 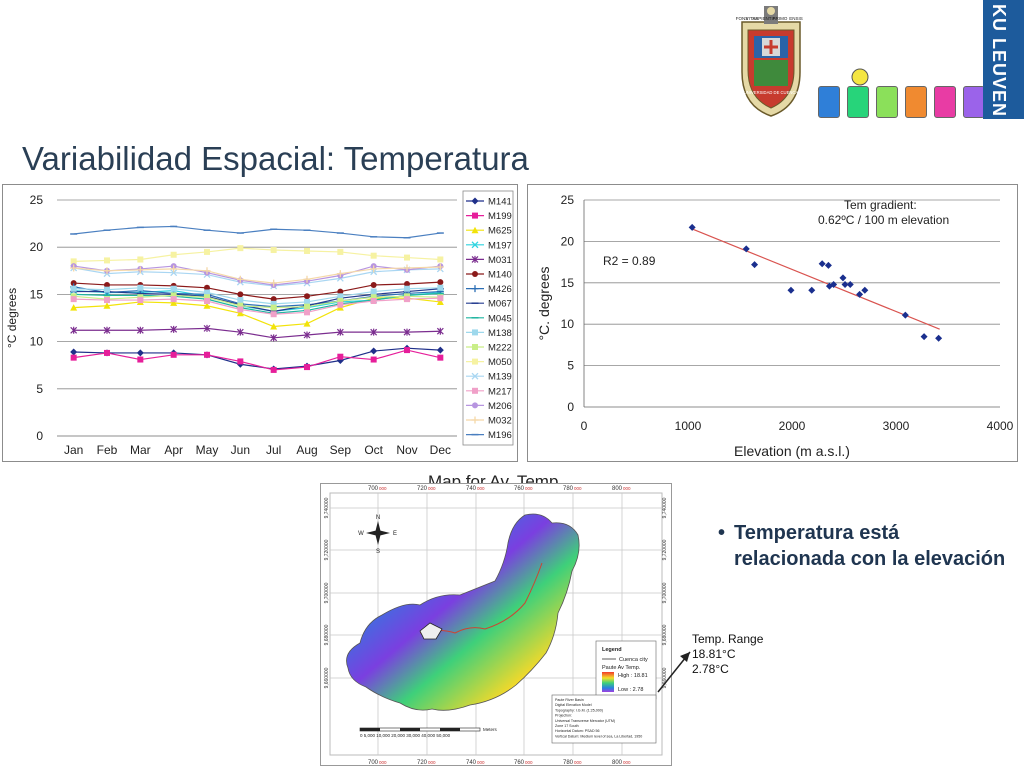 What do you see at coordinates (440, 450) in the screenshot?
I see `x-tick-label: Dec` at bounding box center [440, 450].